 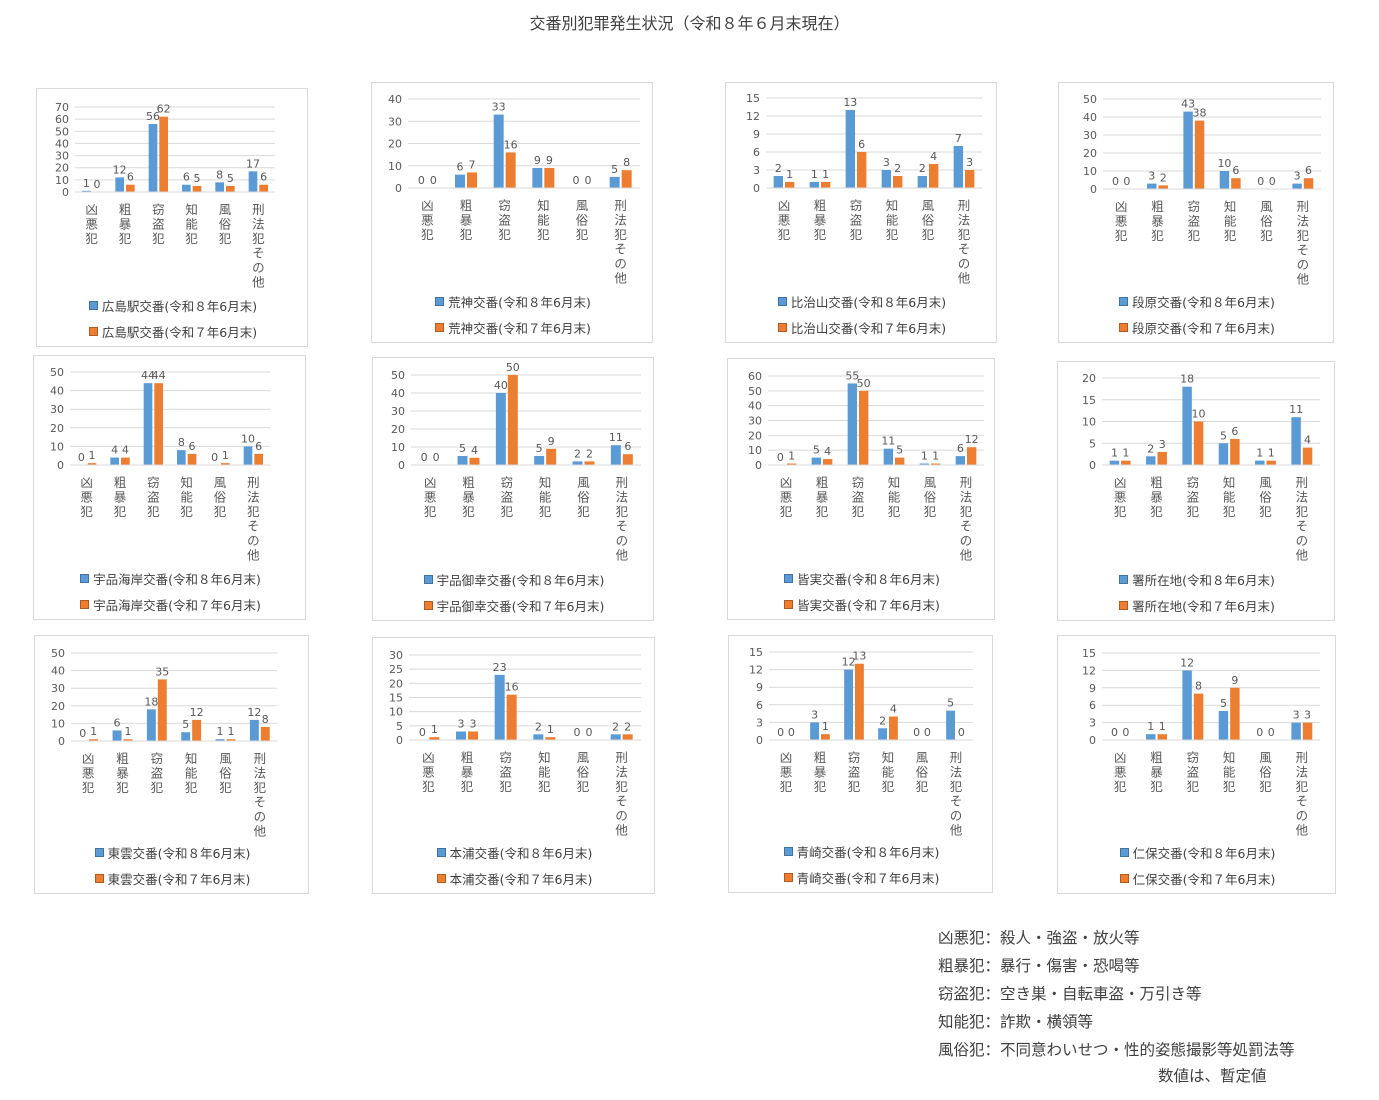 I want to click on note-line: 窃盗犯：空き巣・自転車盗・万引き等, so click(x=1070, y=994).